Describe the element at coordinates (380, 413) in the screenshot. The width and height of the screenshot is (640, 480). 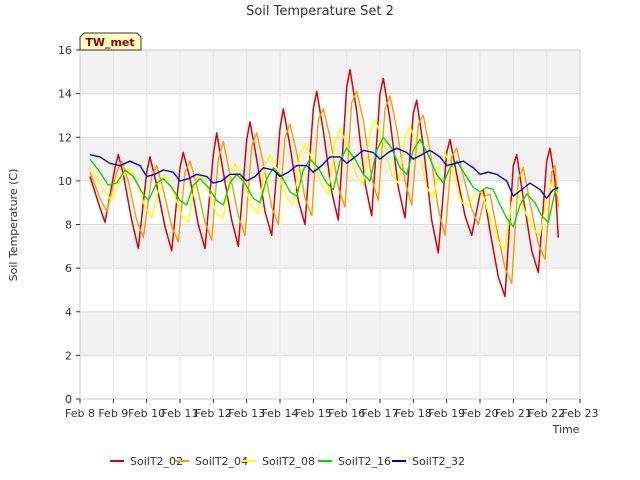
I see `x-tick-label: Feb 17` at that location.